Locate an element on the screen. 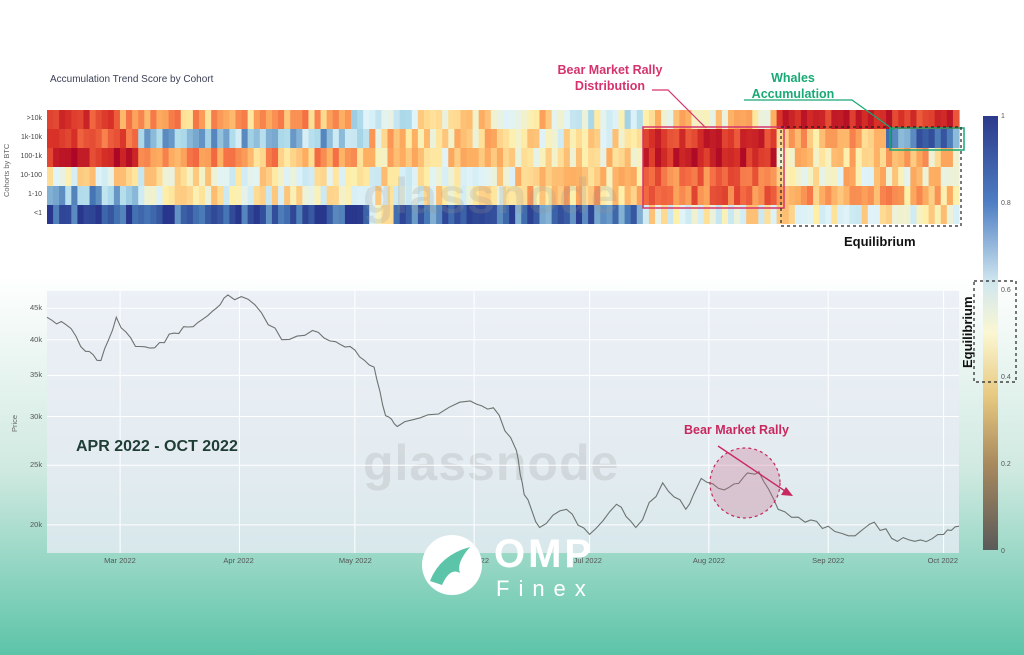 The image size is (1024, 655). colorbar is located at coordinates (990, 333).